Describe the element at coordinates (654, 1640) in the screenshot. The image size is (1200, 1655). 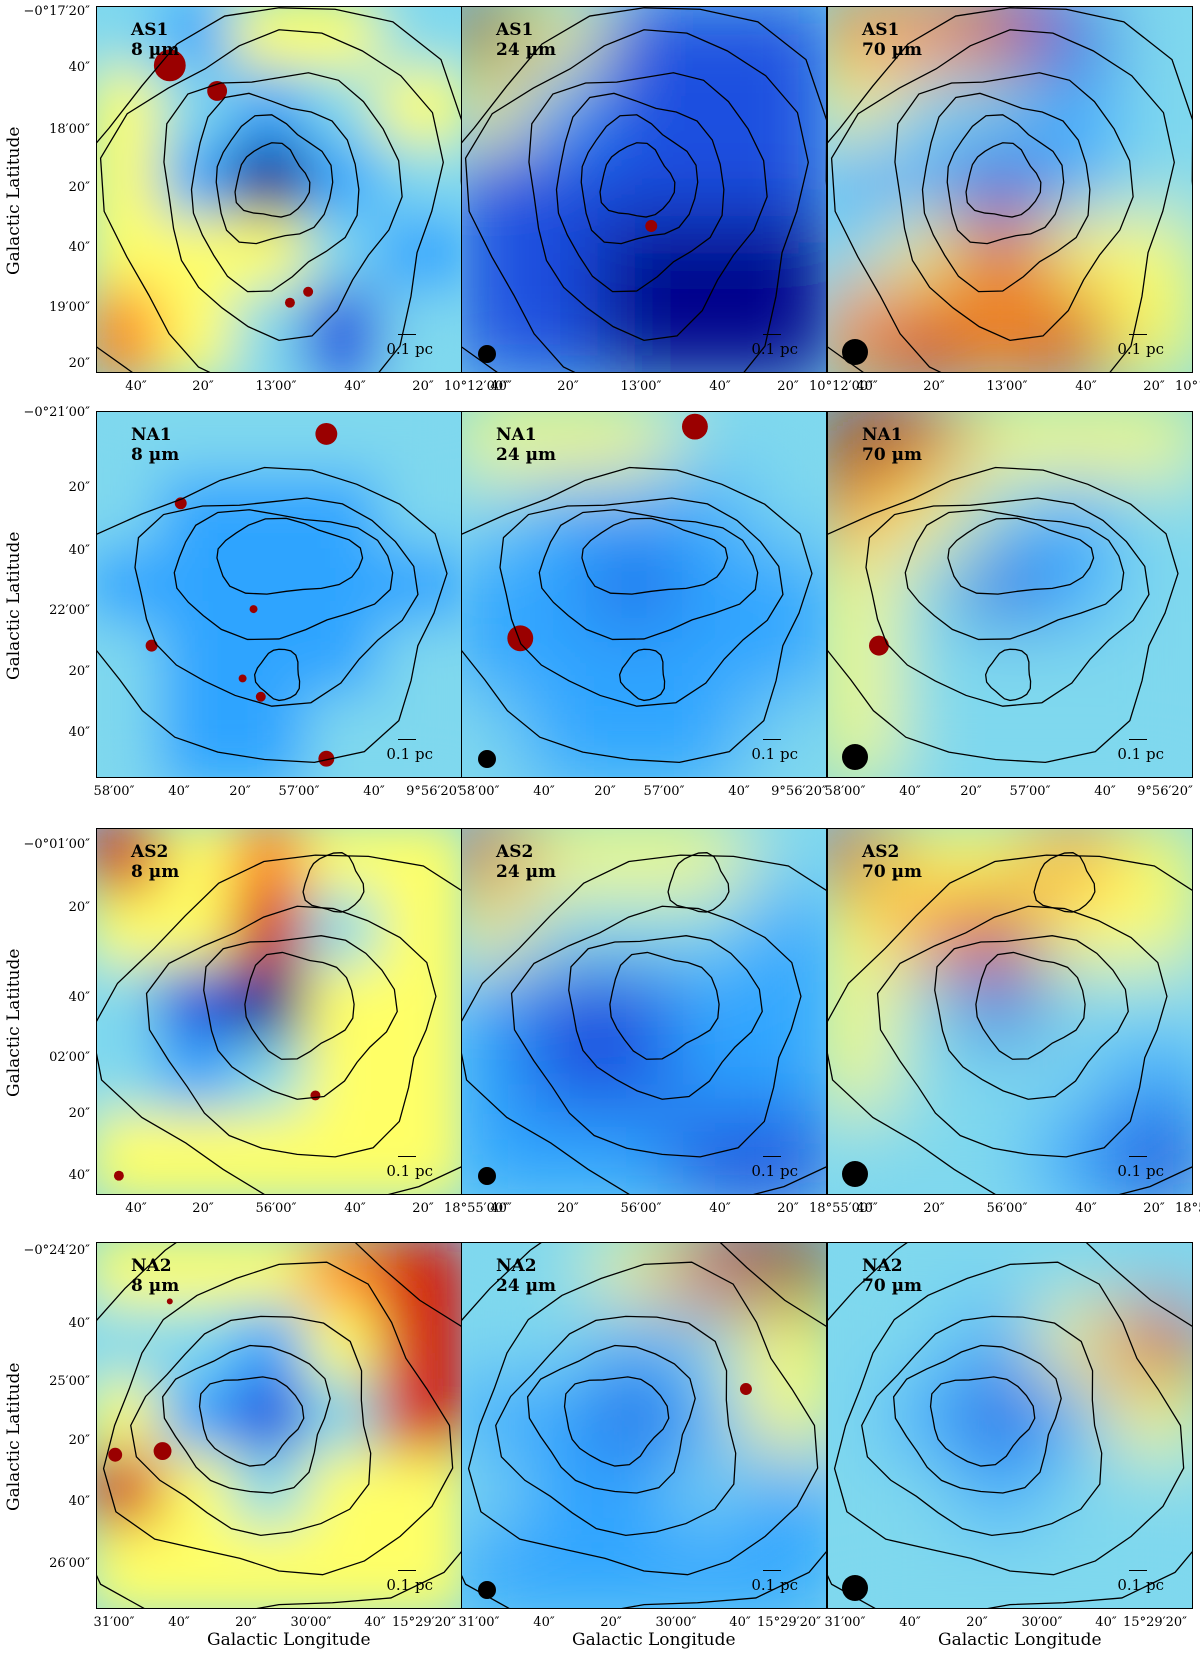
I see `x-axis-title: Galactic Longitude` at that location.